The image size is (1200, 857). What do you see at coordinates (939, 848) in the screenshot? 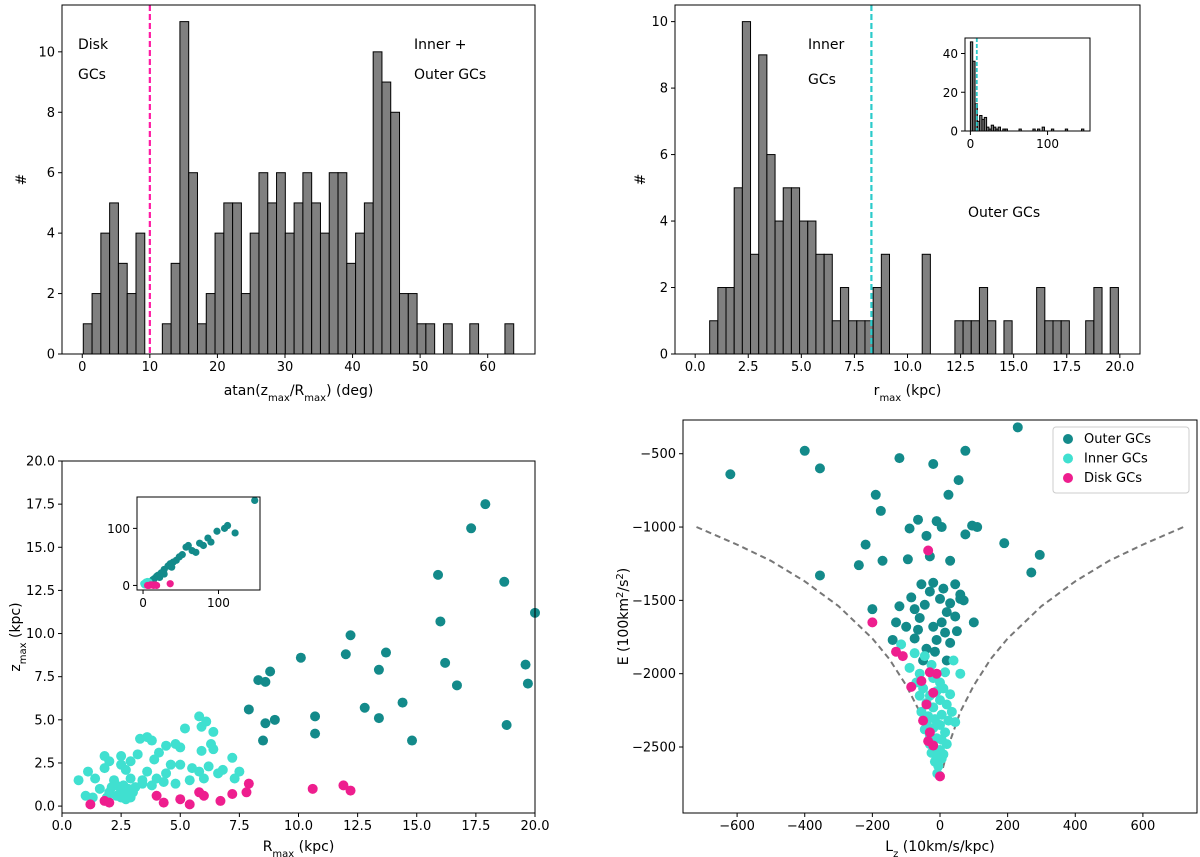
I see `x-axis-label: Lz (10km/s/kpc)` at bounding box center [939, 848].